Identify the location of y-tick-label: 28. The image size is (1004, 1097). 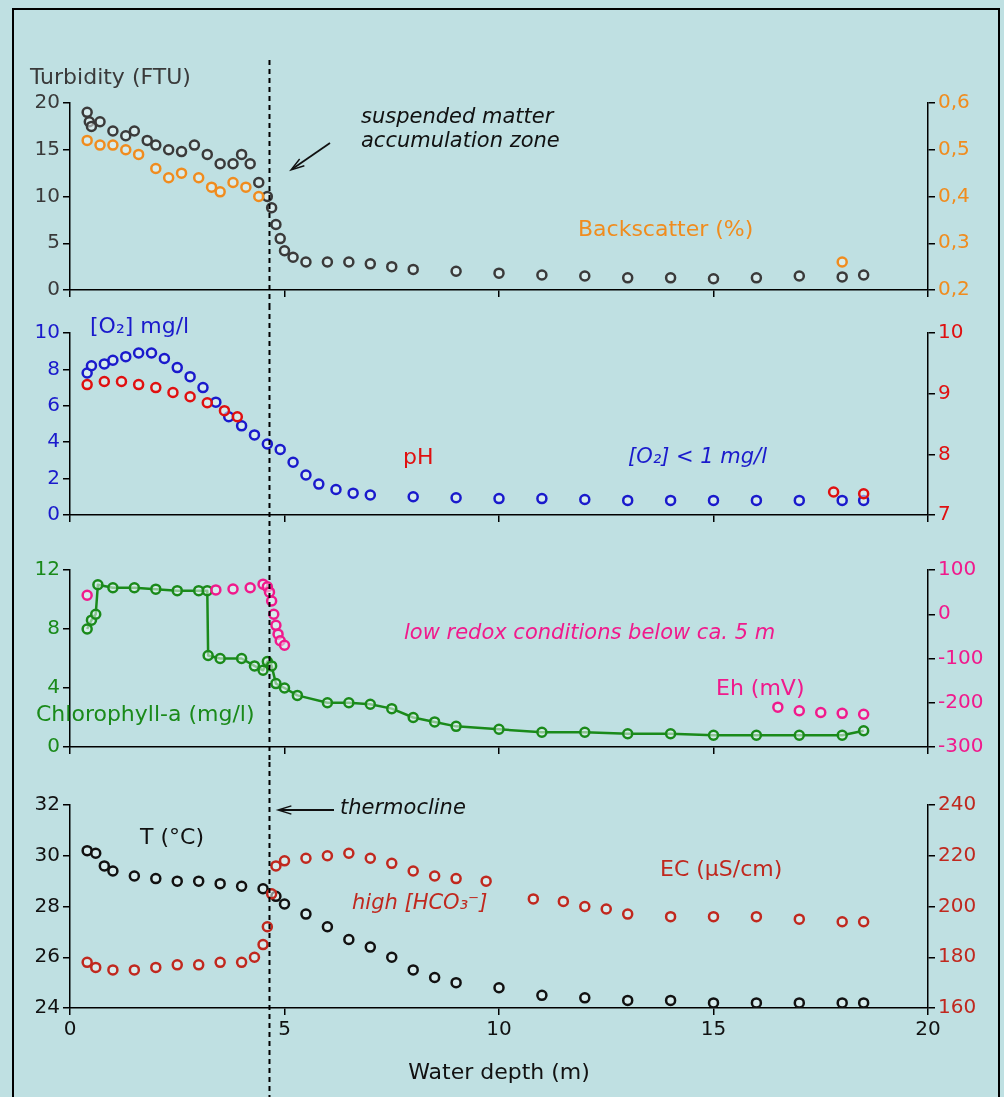
(47, 904).